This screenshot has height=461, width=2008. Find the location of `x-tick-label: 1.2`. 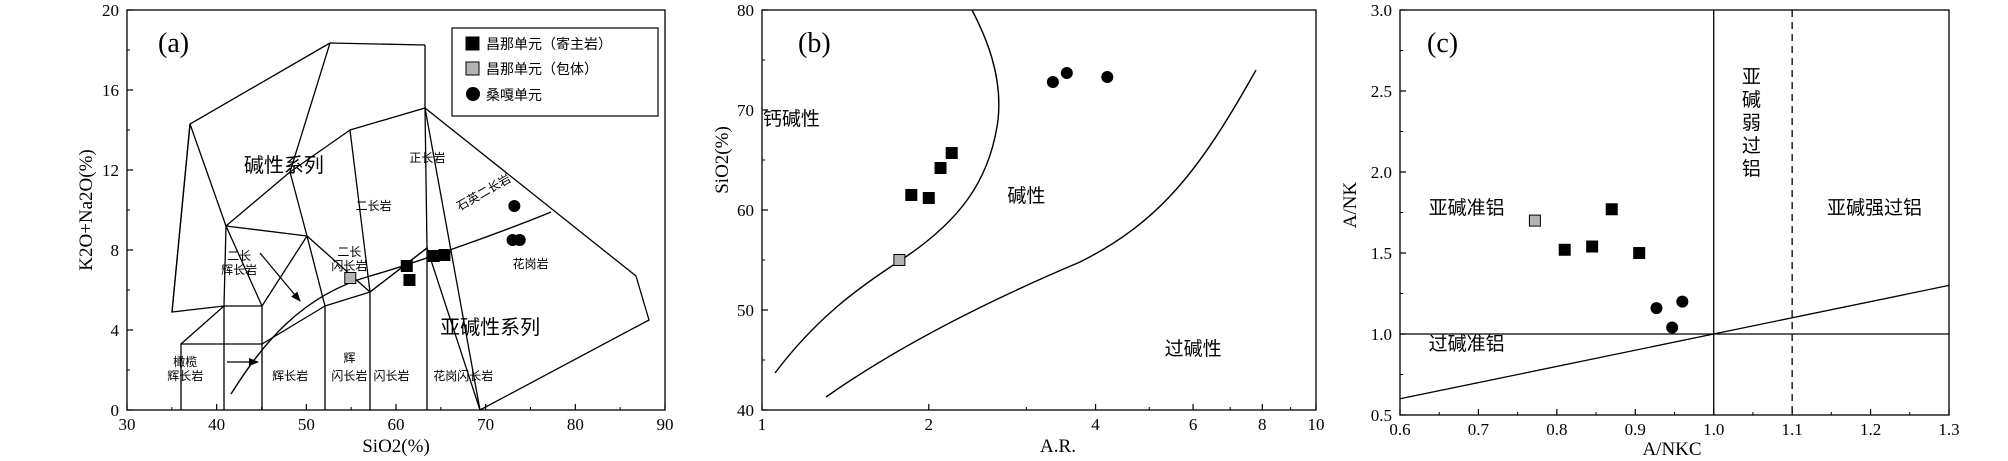

x-tick-label: 1.2 is located at coordinates (1870, 429).